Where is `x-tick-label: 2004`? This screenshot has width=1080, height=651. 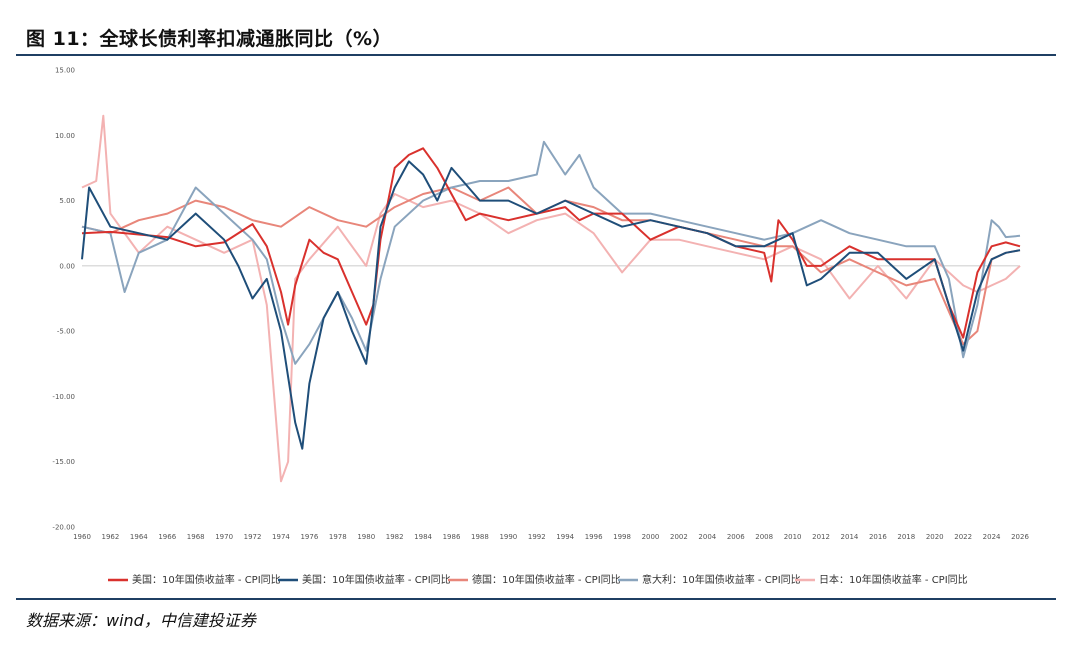 x-tick-label: 2004 is located at coordinates (707, 537).